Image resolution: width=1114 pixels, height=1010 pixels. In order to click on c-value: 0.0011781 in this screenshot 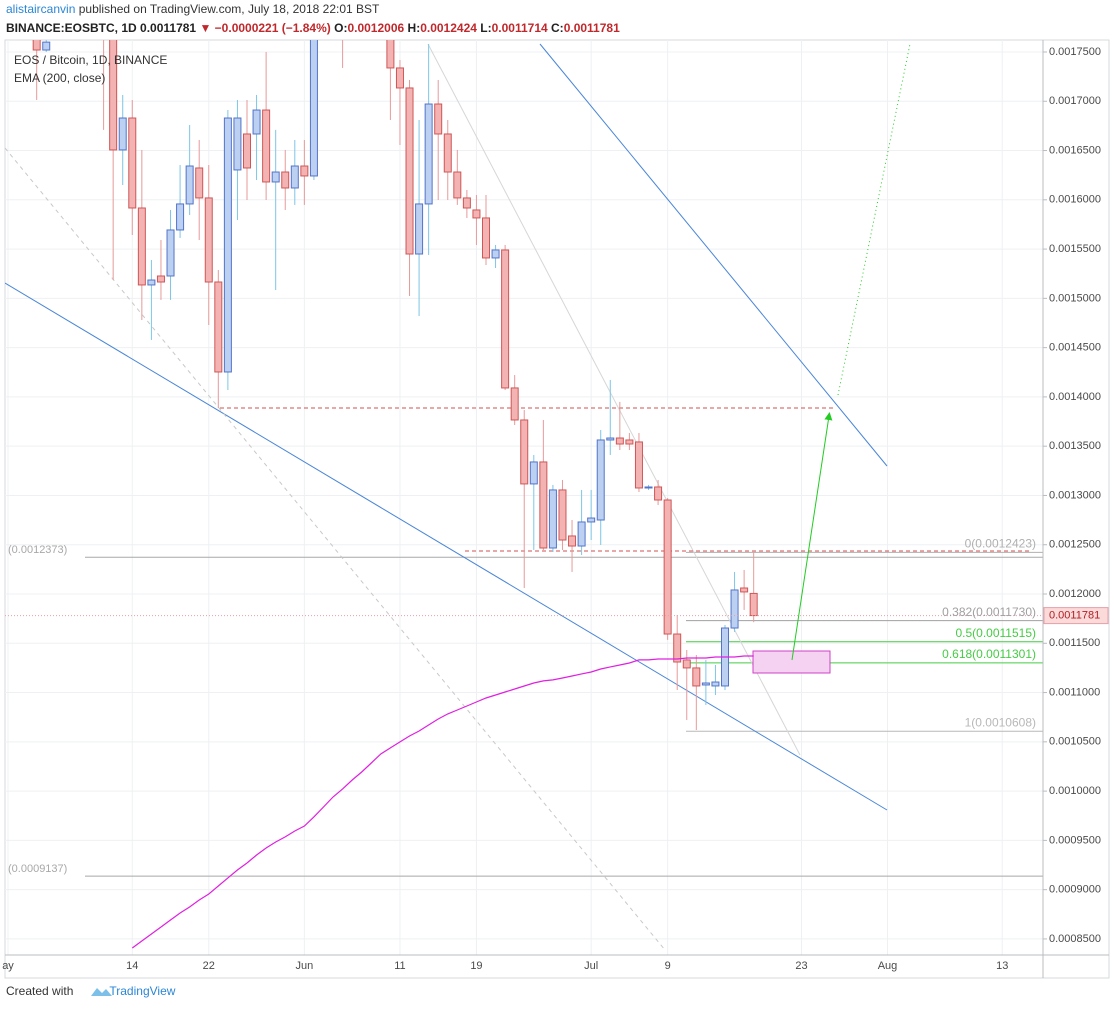, I will do `click(591, 28)`.